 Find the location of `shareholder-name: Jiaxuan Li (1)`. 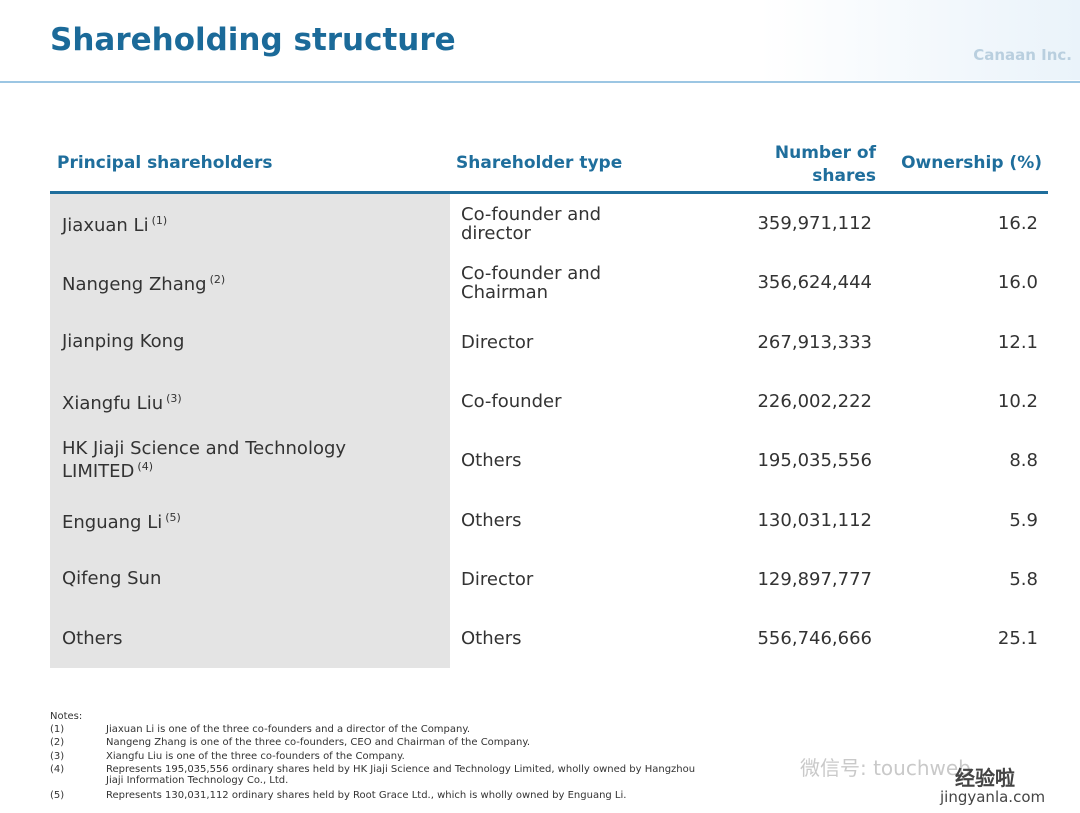

shareholder-name: Jiaxuan Li (1) is located at coordinates (252, 223).